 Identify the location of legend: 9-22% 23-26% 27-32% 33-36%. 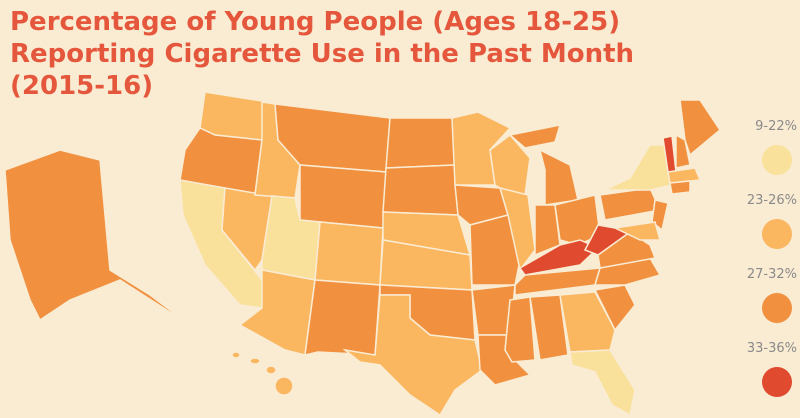
(772, 258).